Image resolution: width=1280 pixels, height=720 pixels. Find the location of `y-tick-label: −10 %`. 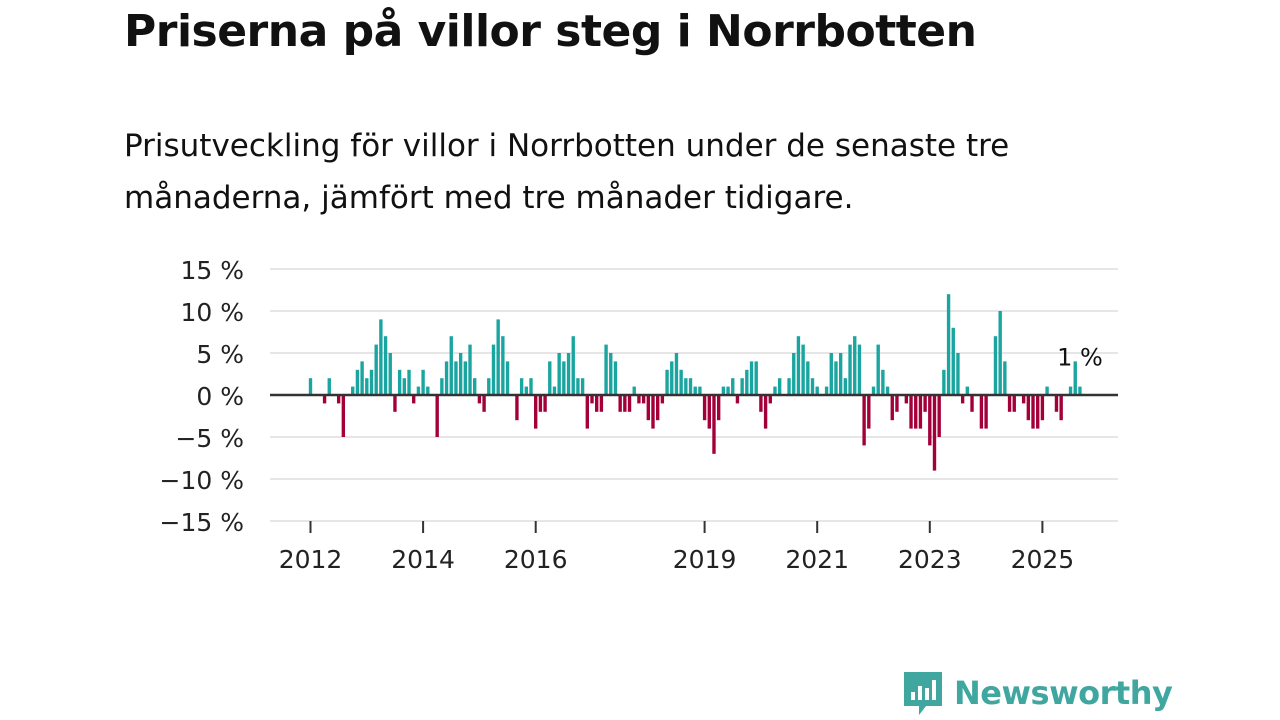

y-tick-label: −10 % is located at coordinates (202, 480).